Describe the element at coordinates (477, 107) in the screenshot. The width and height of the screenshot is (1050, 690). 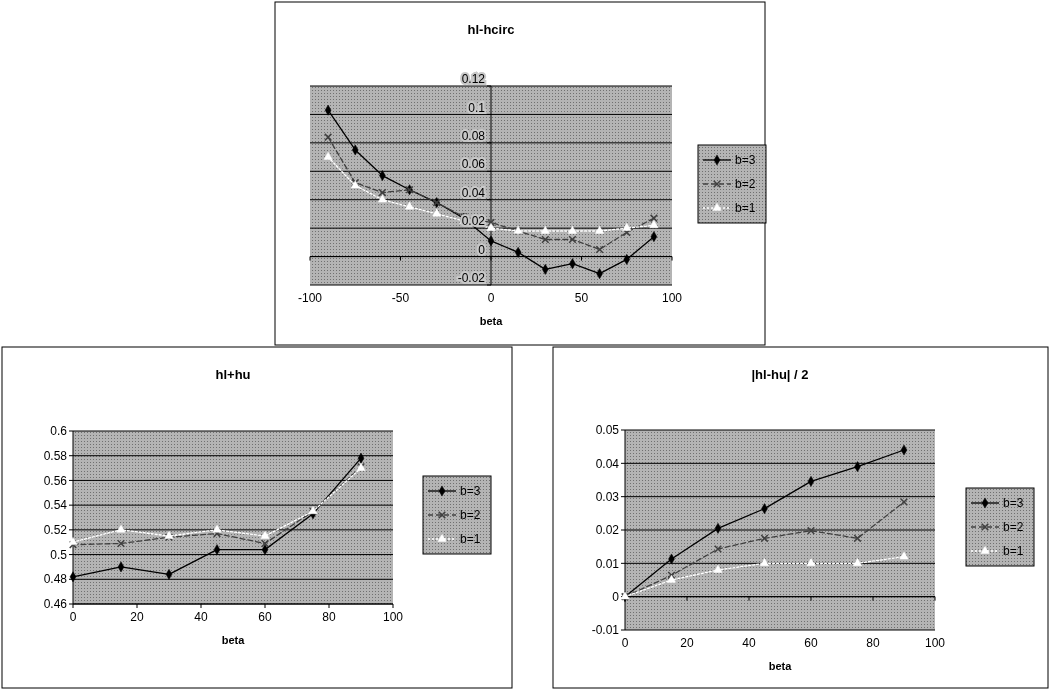
I see `y-tick-label: 0.1` at that location.